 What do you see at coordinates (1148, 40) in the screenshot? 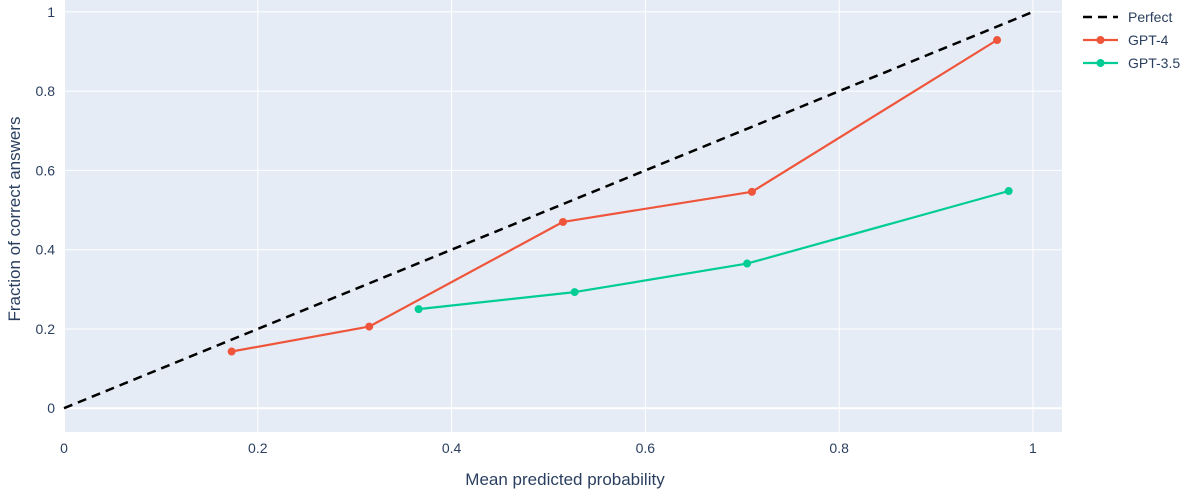
I see `legend-label: GPT-4` at bounding box center [1148, 40].